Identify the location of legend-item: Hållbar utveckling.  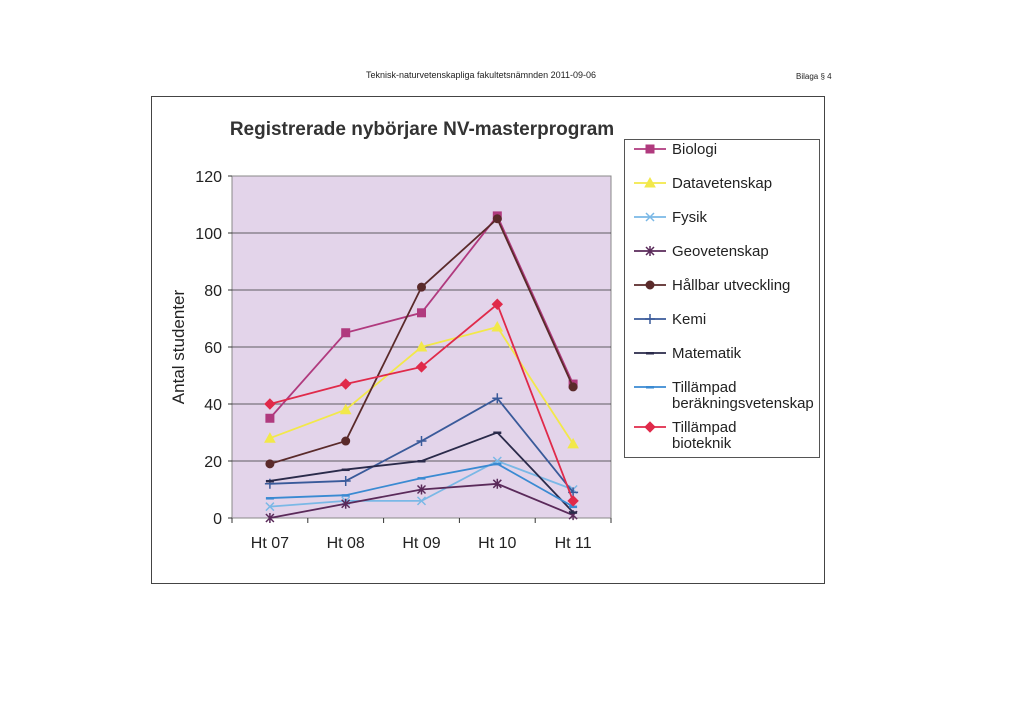
(712, 285).